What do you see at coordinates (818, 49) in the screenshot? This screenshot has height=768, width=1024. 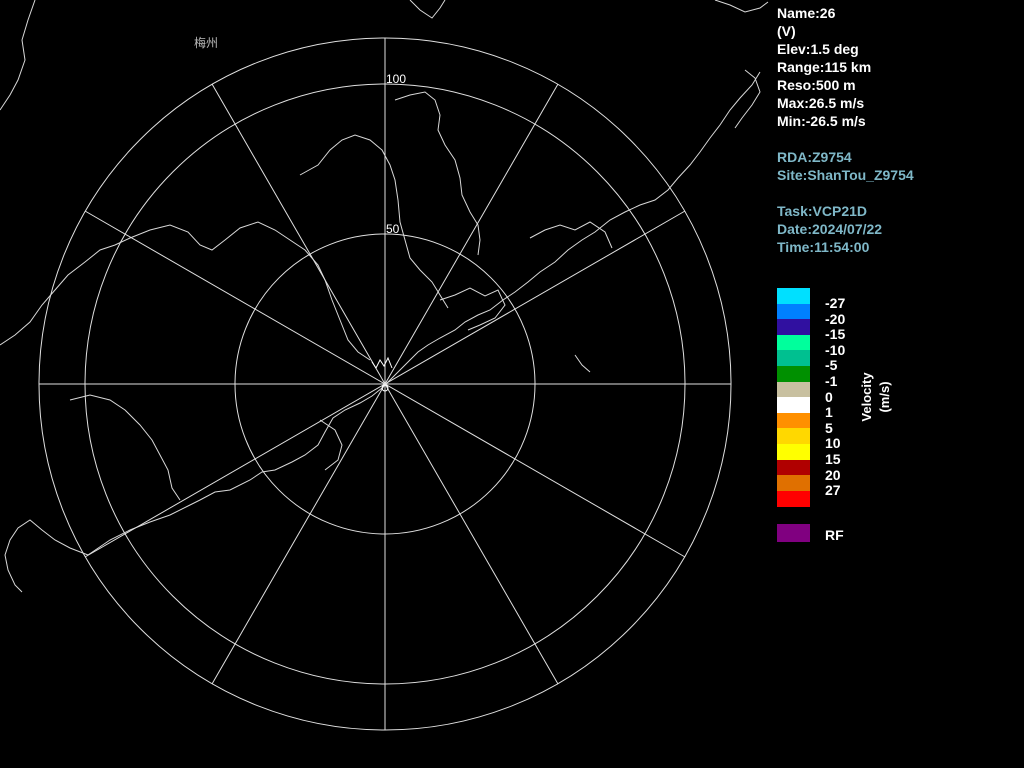 I see `product-elevation: Elev:1.5 deg` at bounding box center [818, 49].